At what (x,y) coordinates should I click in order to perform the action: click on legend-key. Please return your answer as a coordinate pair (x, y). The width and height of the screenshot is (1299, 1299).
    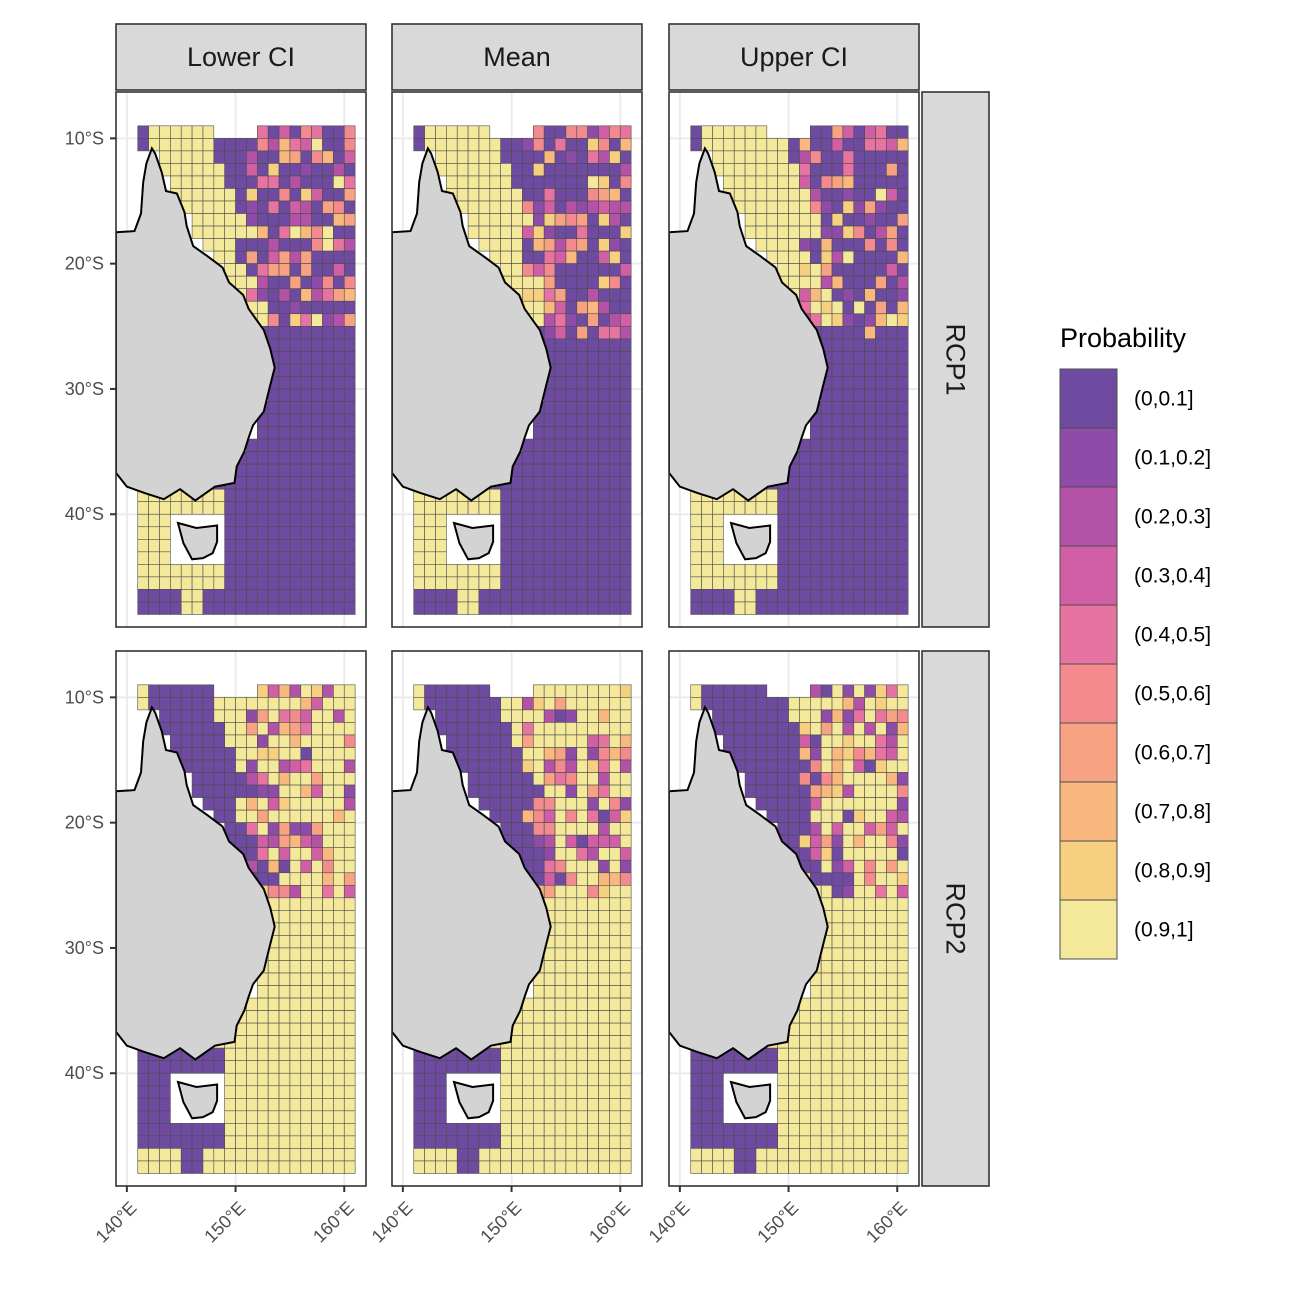
    Looking at the image, I should click on (1088, 693).